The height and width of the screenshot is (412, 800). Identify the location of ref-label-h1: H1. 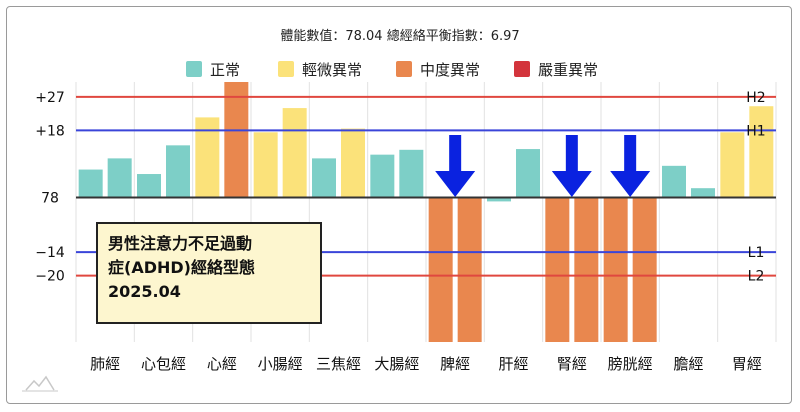
(755, 131).